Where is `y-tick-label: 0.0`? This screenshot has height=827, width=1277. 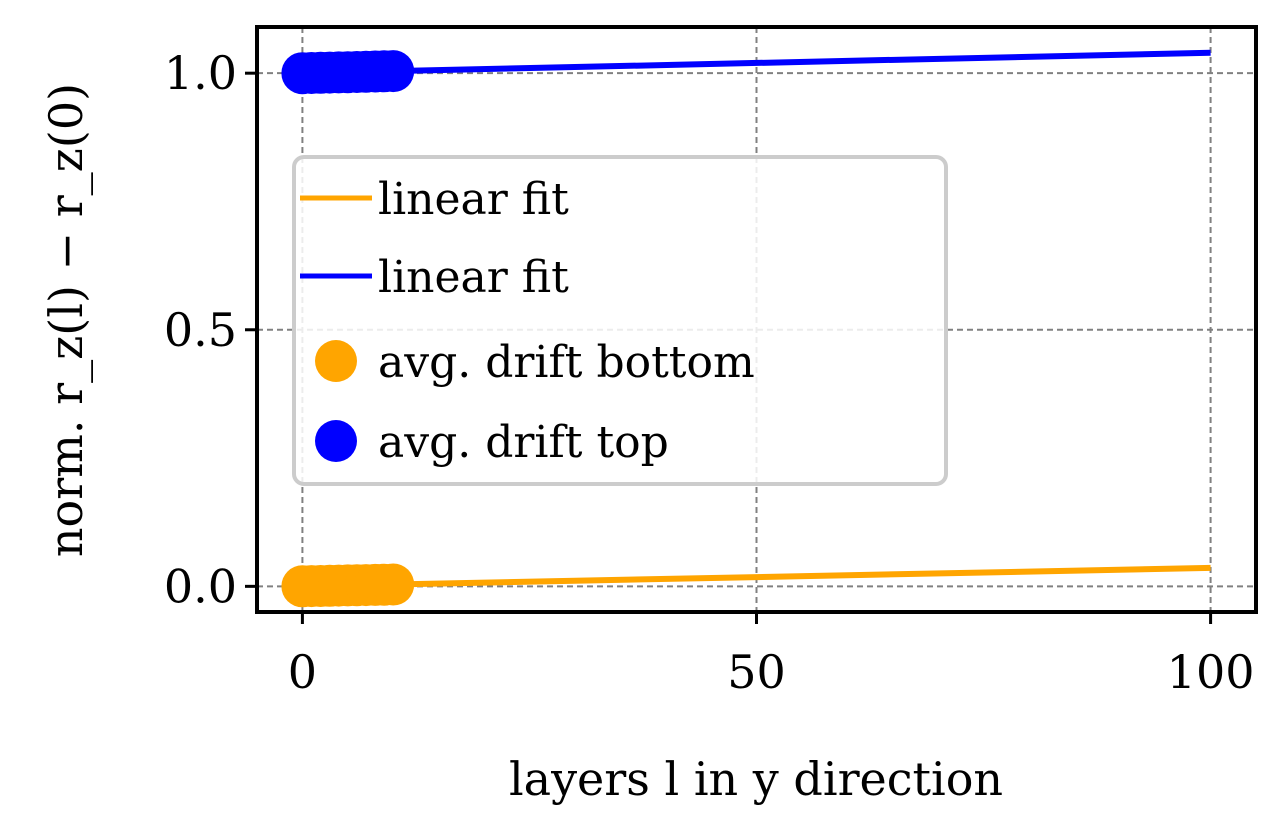
y-tick-label: 0.0 is located at coordinates (200, 586).